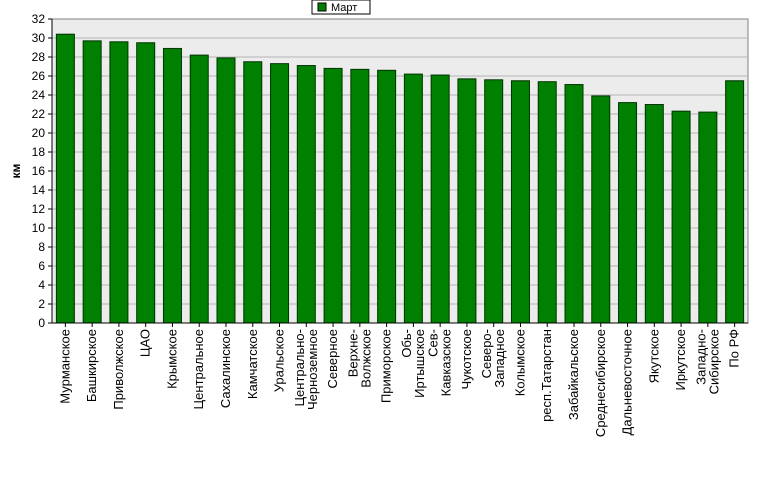 The image size is (777, 479). What do you see at coordinates (653, 356) in the screenshot?
I see `x-tick-label: Якутское` at bounding box center [653, 356].